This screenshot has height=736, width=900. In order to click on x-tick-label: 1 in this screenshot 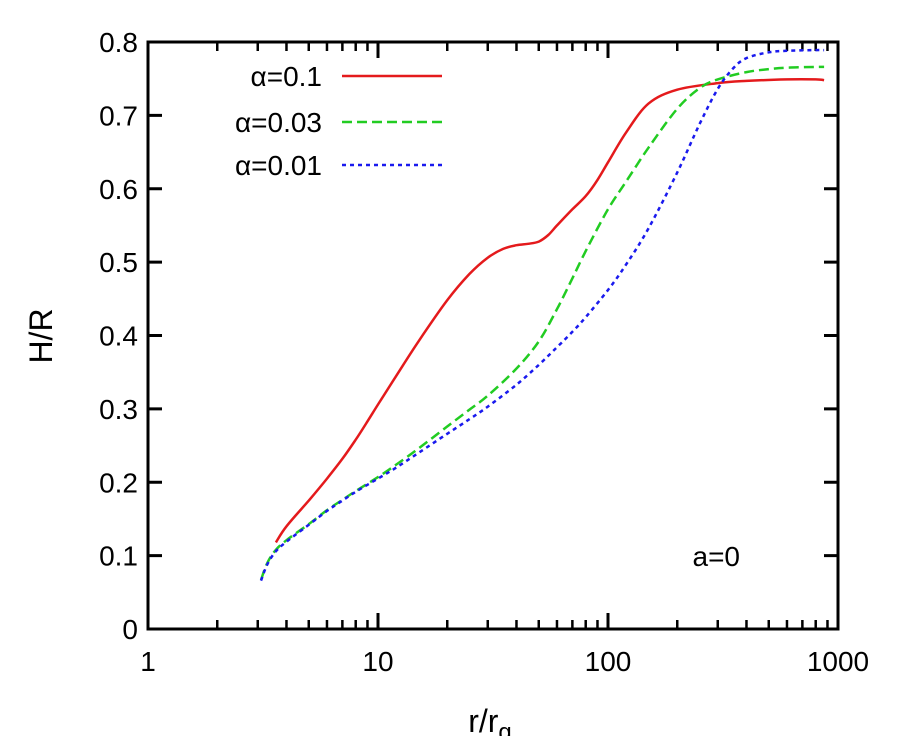, I will do `click(148, 661)`.